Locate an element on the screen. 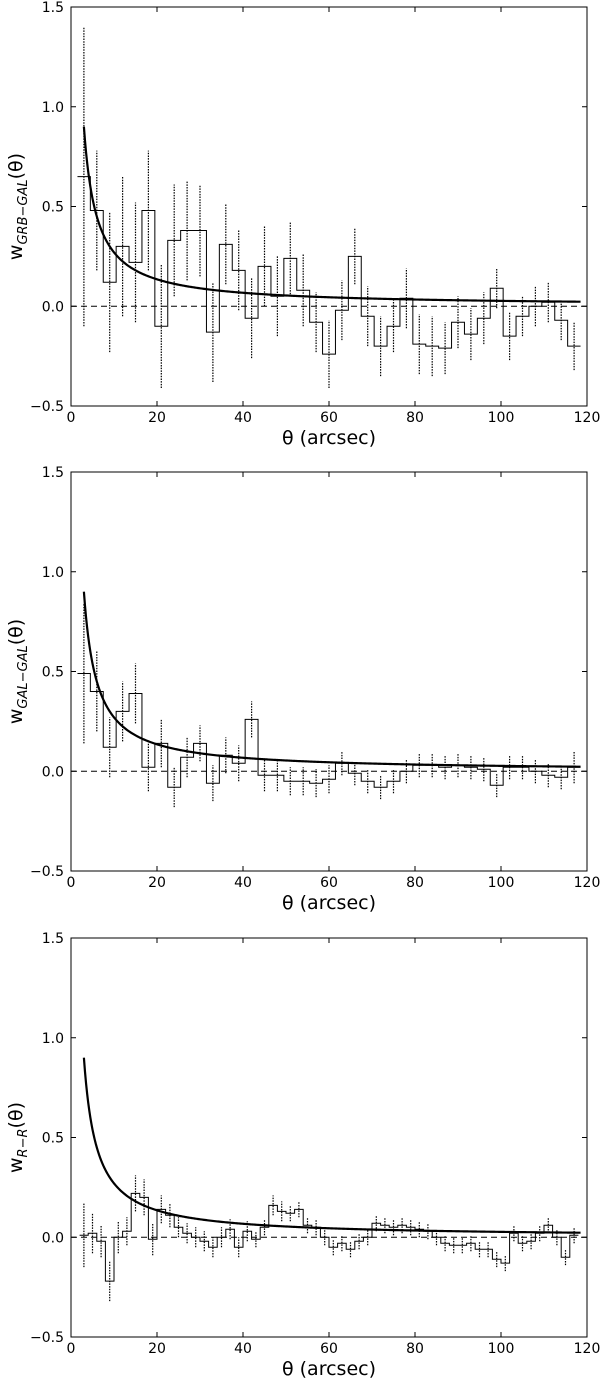  y-axis-label-subscript: GAL−GAL is located at coordinates (23, 676).